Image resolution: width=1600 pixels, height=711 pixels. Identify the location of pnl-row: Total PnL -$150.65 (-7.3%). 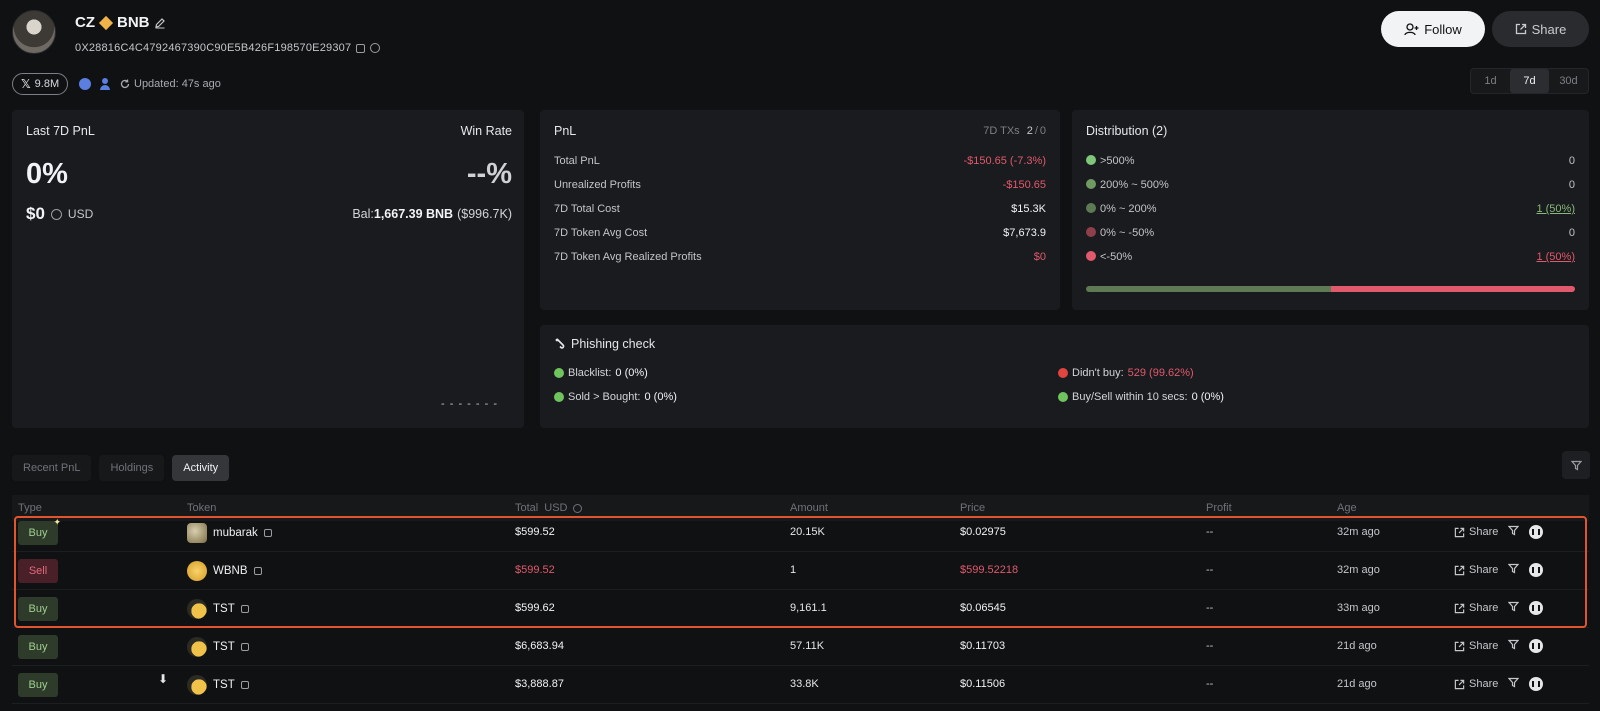
(800, 161).